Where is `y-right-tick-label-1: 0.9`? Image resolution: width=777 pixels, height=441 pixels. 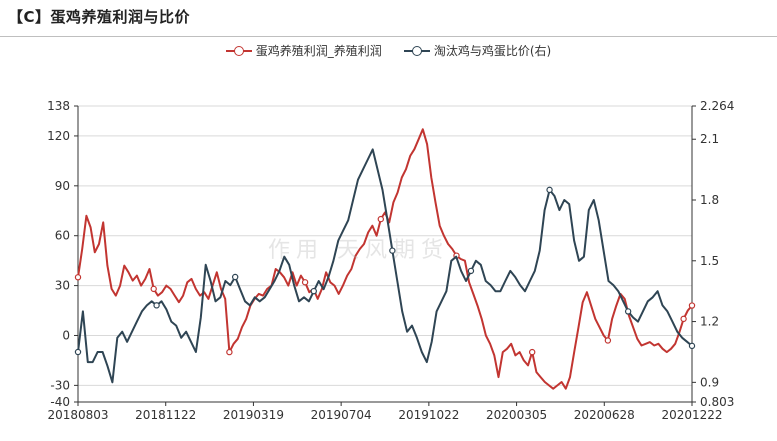
y-right-tick-label-1: 0.9 is located at coordinates (709, 382).